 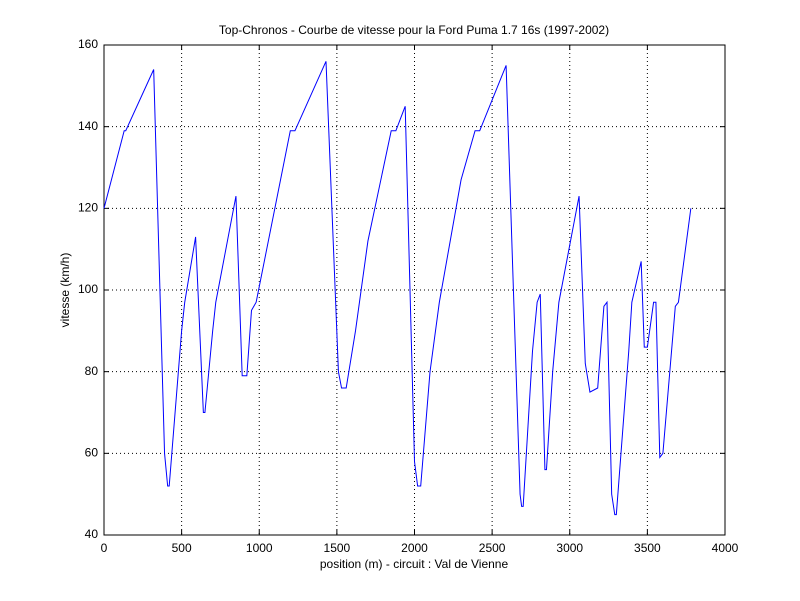 I want to click on y-tick-label: 160, so click(x=88, y=44).